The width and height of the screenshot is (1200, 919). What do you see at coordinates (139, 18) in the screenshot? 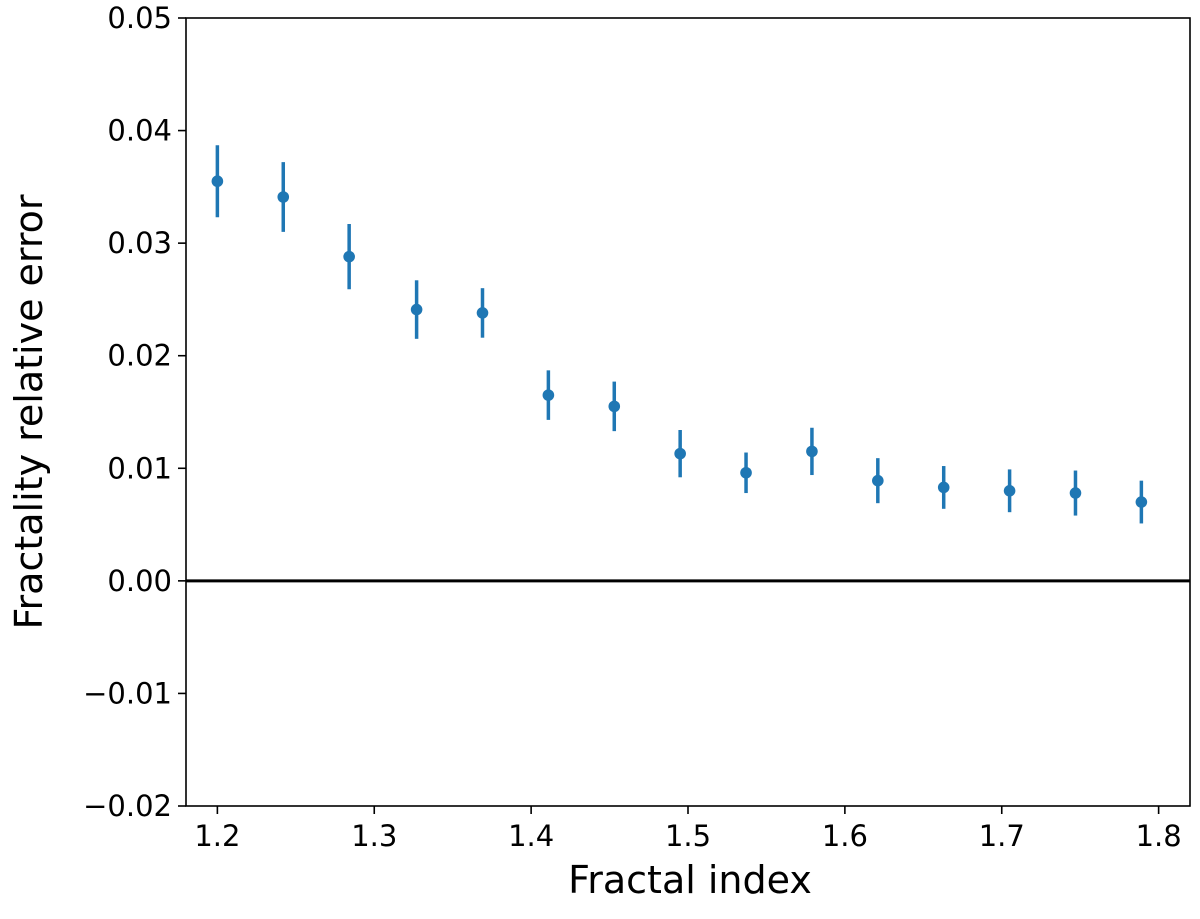
I see `y-tick-label: 0.05` at bounding box center [139, 18].